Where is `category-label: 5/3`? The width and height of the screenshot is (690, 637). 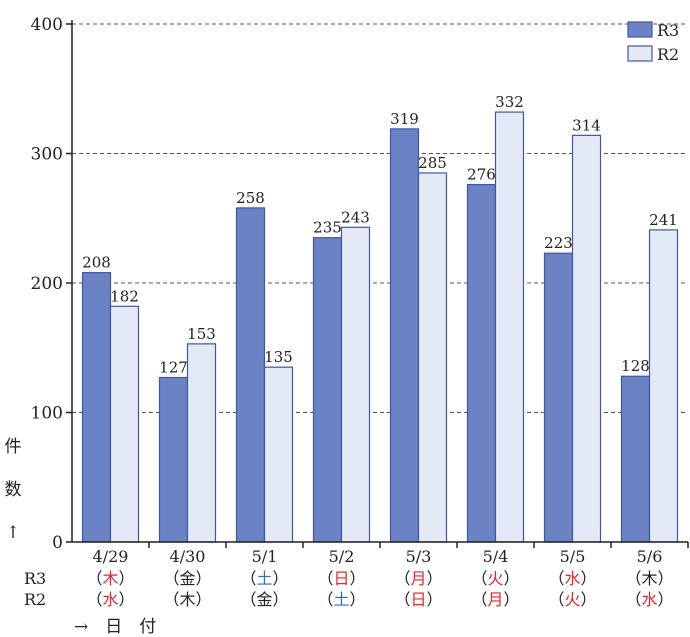 category-label: 5/3 is located at coordinates (419, 556).